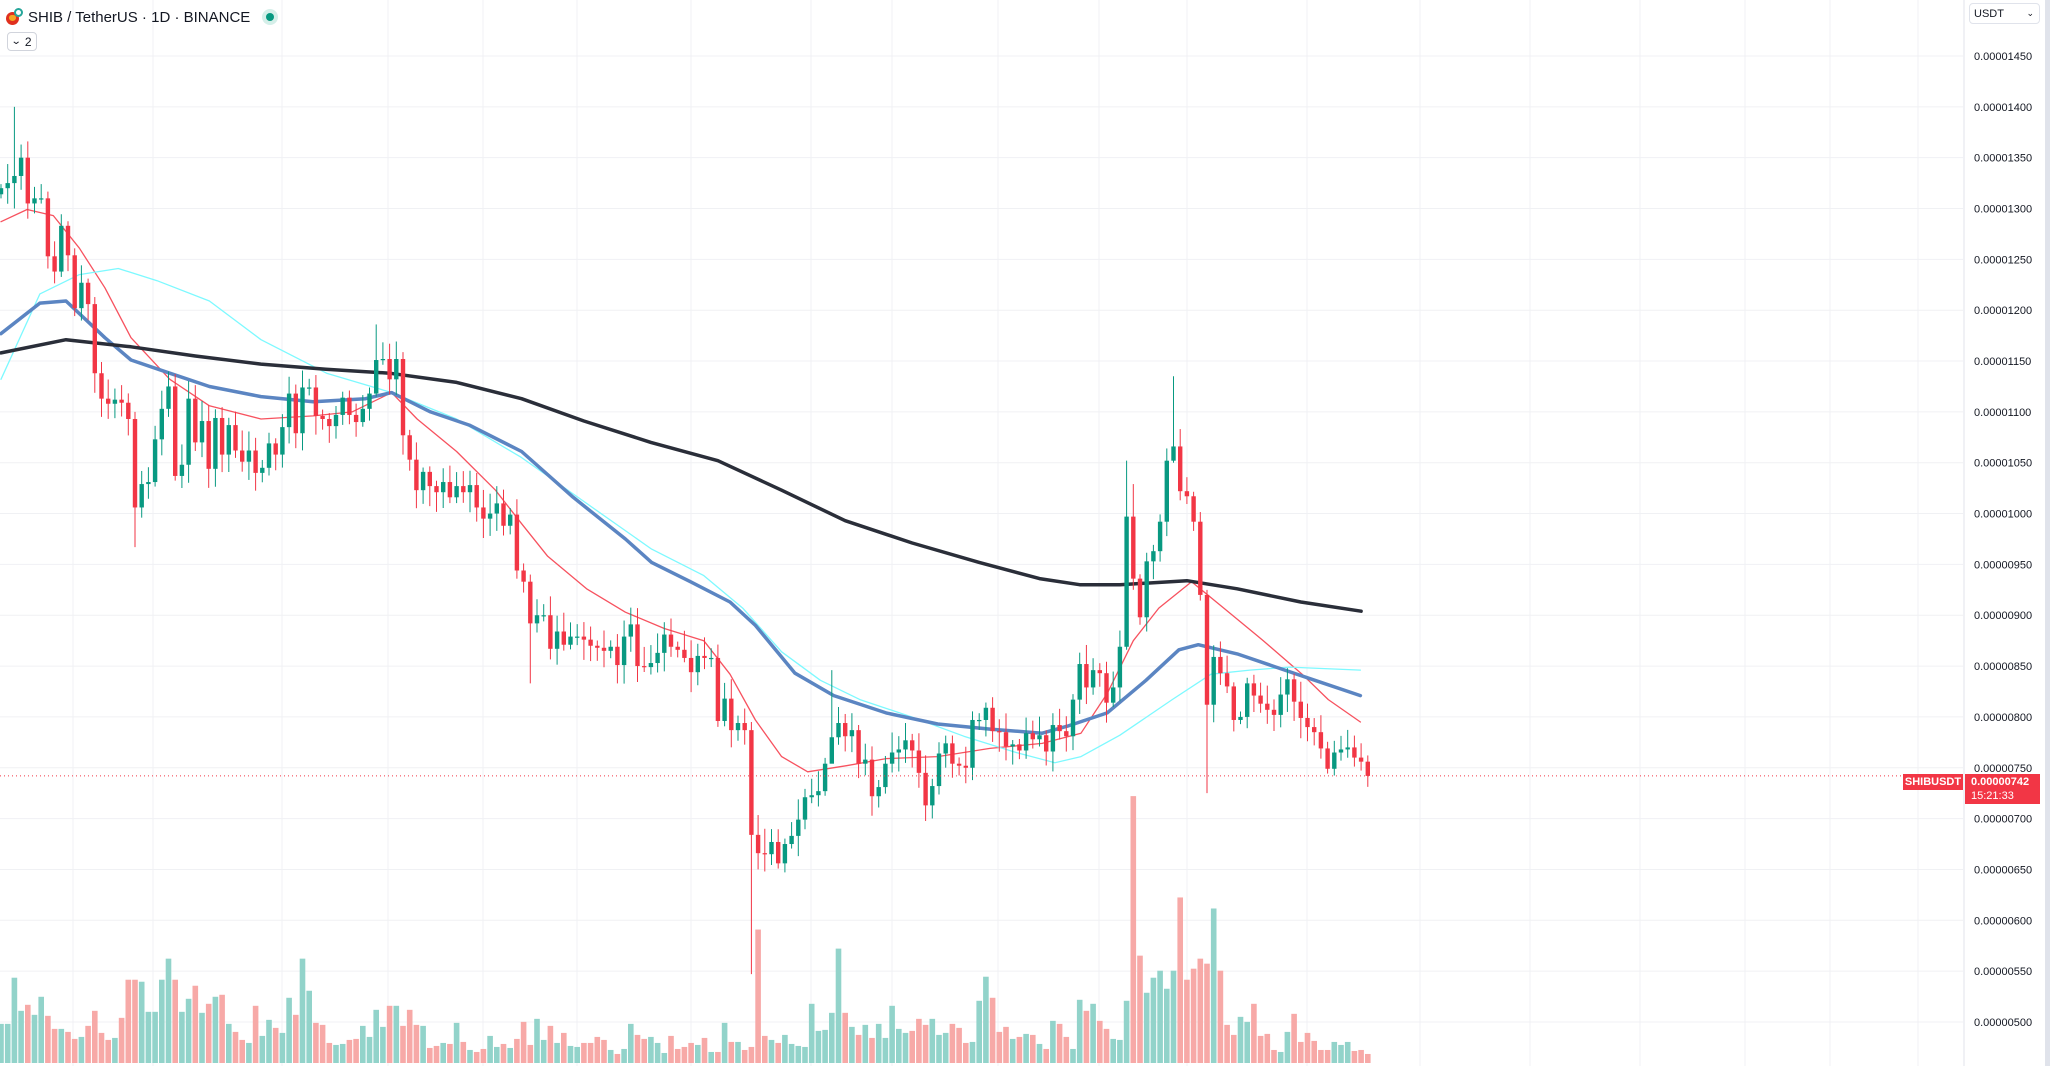 This screenshot has width=2050, height=1066. What do you see at coordinates (1992, 795) in the screenshot?
I see `bar-close-countdown: 15:21:33` at bounding box center [1992, 795].